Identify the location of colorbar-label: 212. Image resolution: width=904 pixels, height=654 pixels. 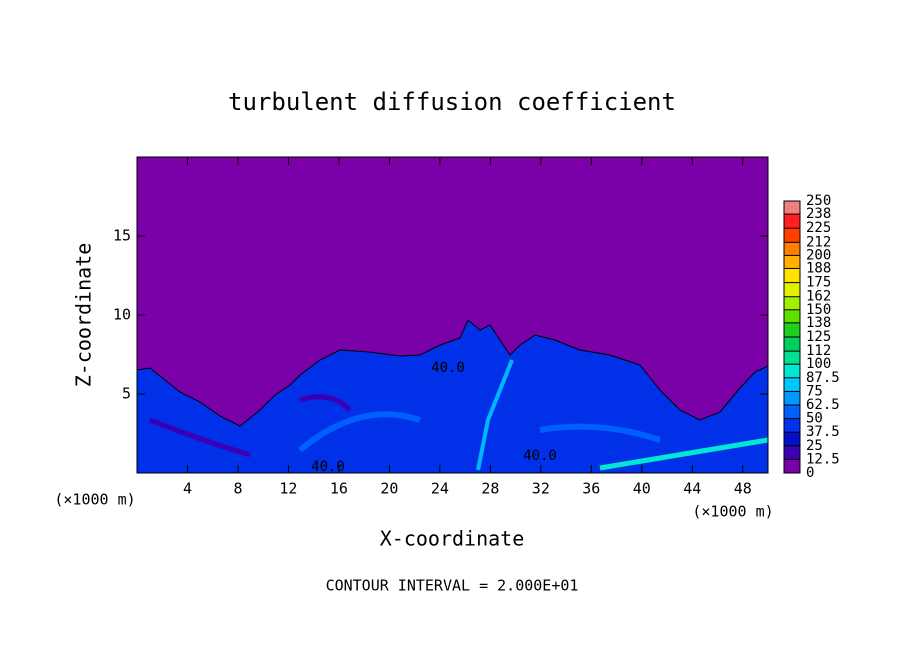
(818, 242).